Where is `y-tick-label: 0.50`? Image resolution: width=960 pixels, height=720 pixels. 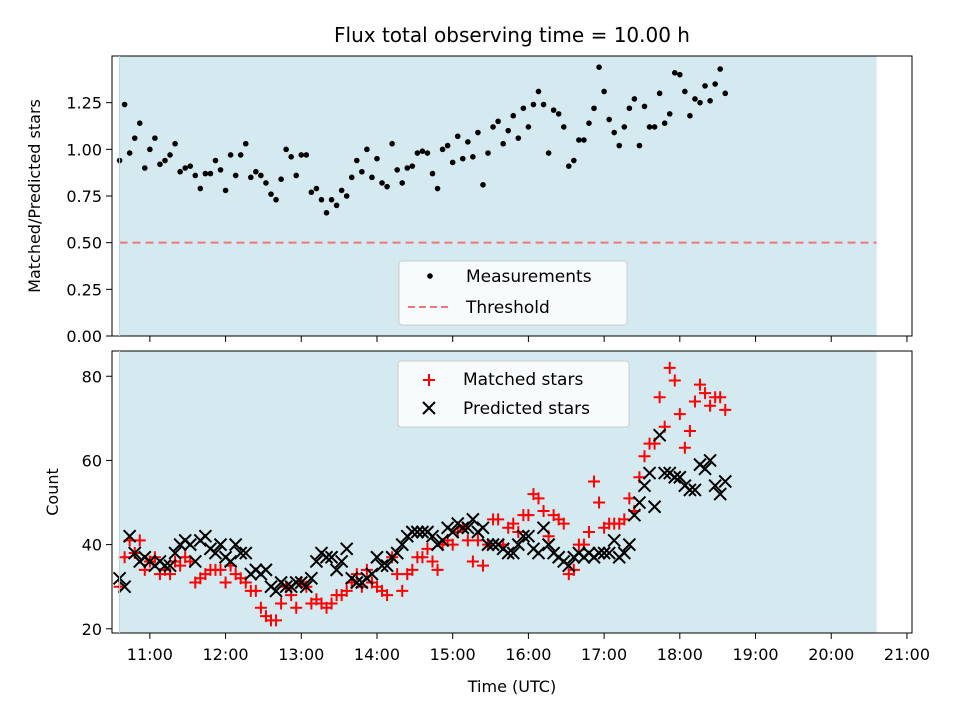
y-tick-label: 0.50 is located at coordinates (84, 243).